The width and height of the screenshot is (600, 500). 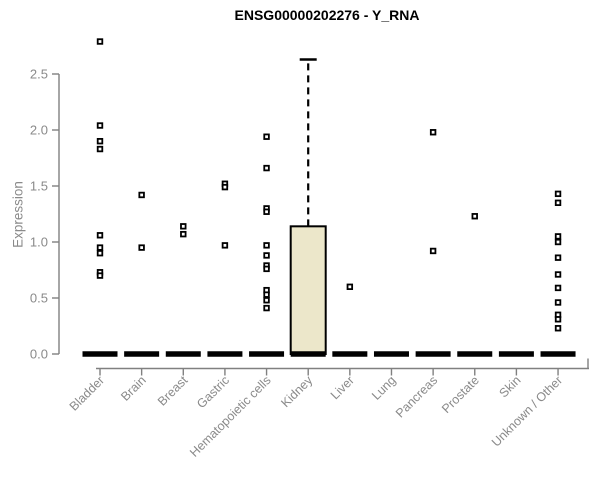 I want to click on x-axis-category-label: Prostate, so click(x=460, y=394).